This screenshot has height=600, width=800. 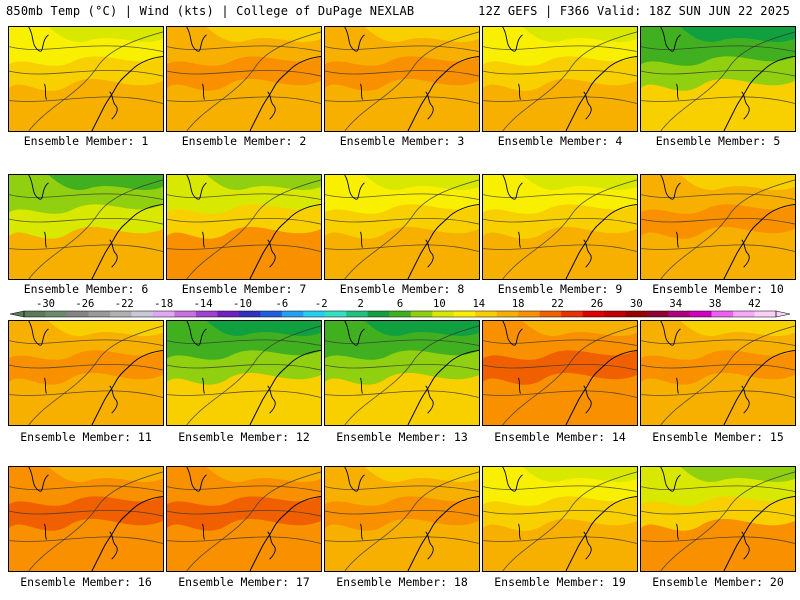 I want to click on colorbar-tick-label: 38, so click(x=715, y=304).